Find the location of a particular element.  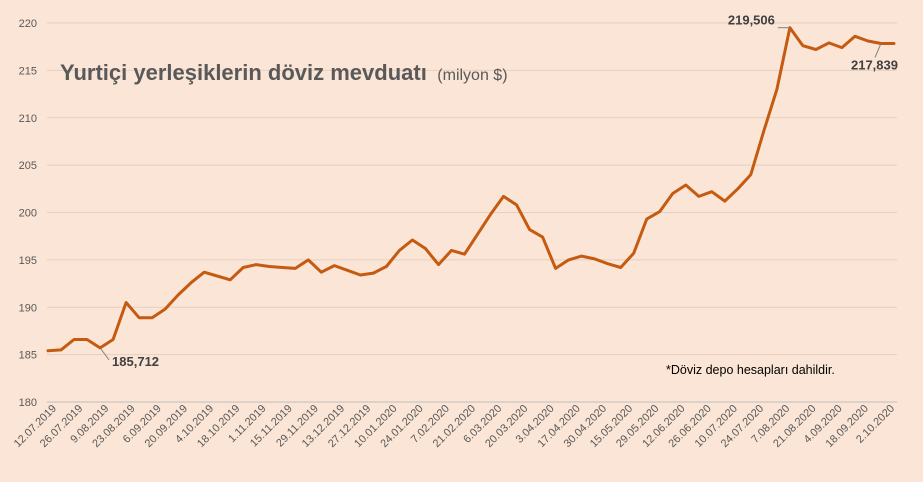

y-tick-label: 215 is located at coordinates (28, 71).